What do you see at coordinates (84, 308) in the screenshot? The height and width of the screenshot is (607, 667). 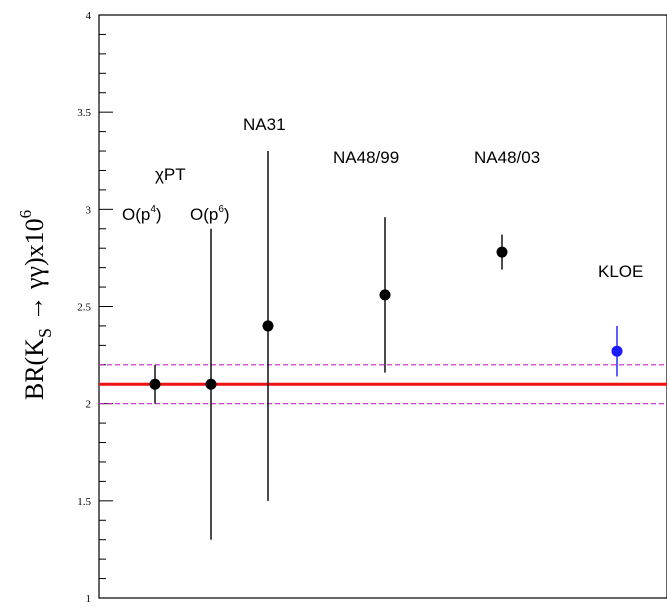 I see `y-tick-label: 2.5` at bounding box center [84, 308].